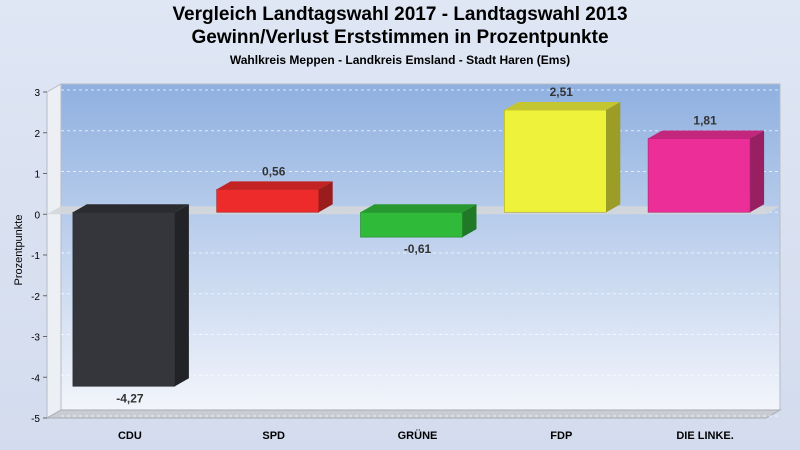 The height and width of the screenshot is (450, 800). I want to click on x-tick-label: FDP, so click(561, 436).